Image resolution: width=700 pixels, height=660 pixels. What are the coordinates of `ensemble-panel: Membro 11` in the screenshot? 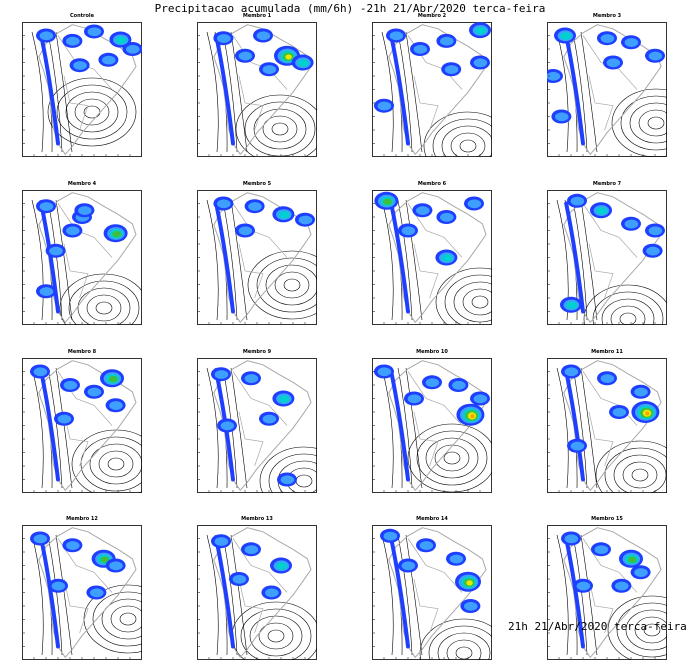 It's located at (607, 420).